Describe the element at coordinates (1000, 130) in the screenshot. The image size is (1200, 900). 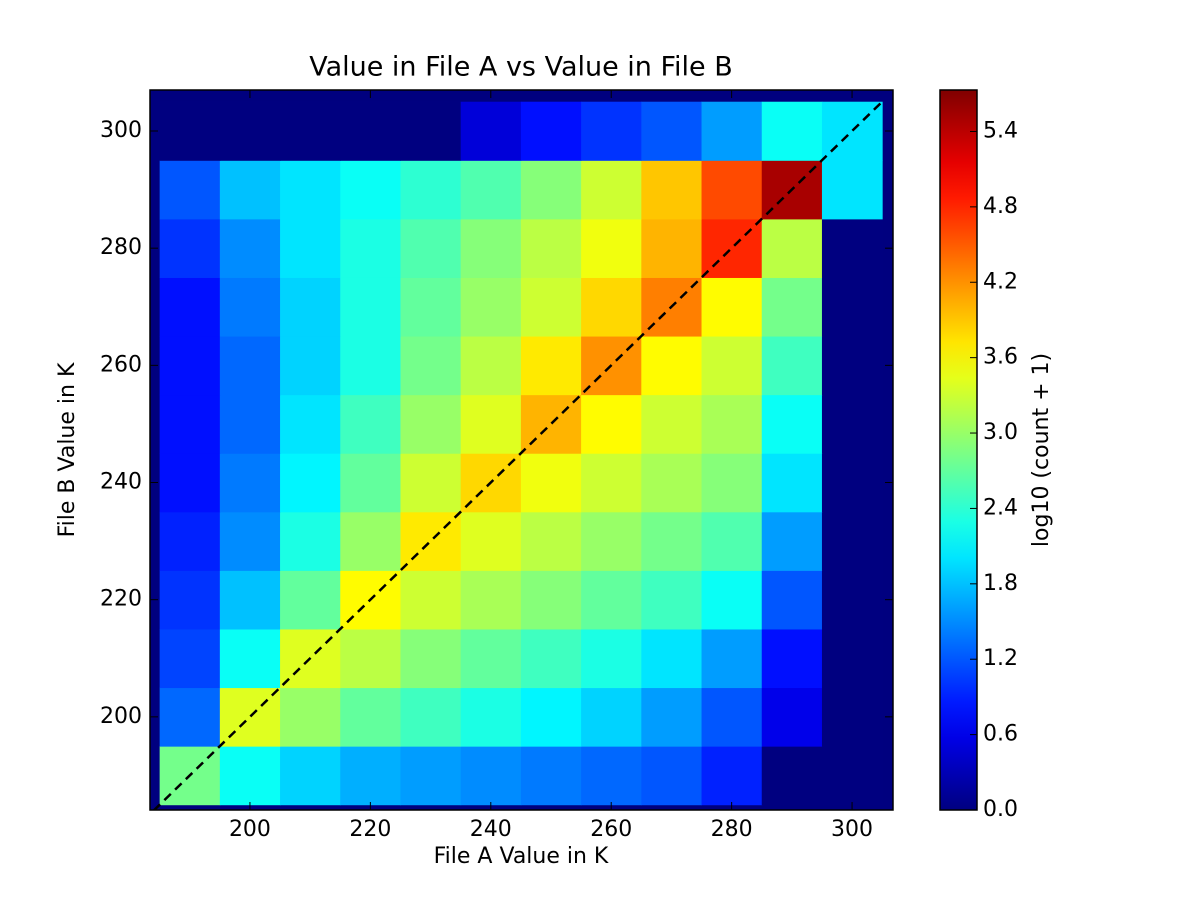
I see `colorbar-tick-label: 5.4` at that location.